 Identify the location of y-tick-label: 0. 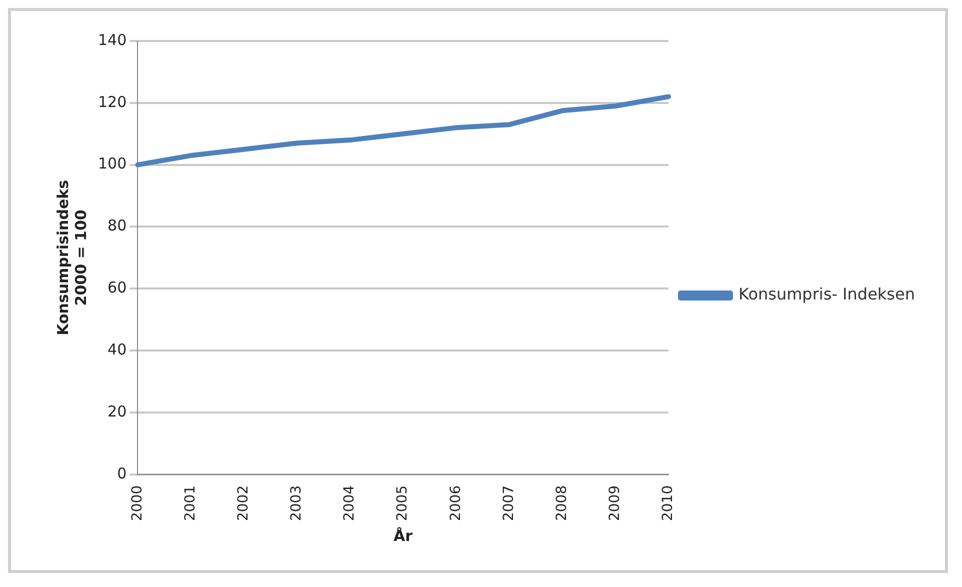
(122, 473).